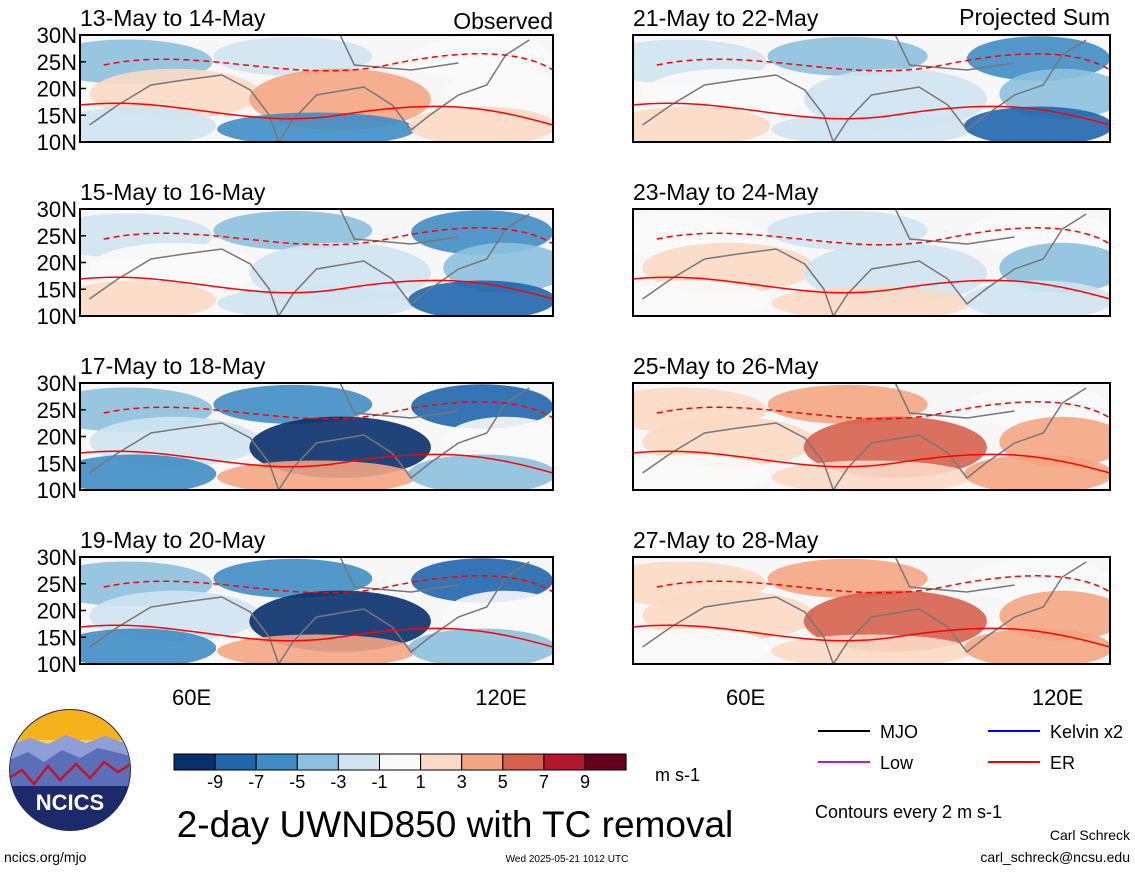 This screenshot has height=877, width=1135. Describe the element at coordinates (421, 782) in the screenshot. I see `colorbar-tick-label: 1` at that location.